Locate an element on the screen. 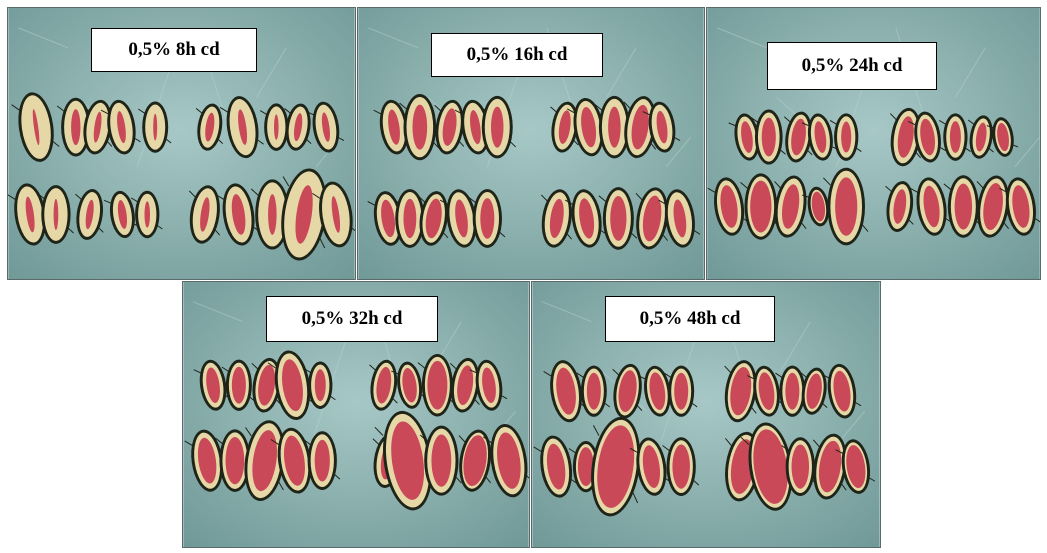 The height and width of the screenshot is (553, 1047). panel-label-32h: 0,5% 32h cd is located at coordinates (352, 319).